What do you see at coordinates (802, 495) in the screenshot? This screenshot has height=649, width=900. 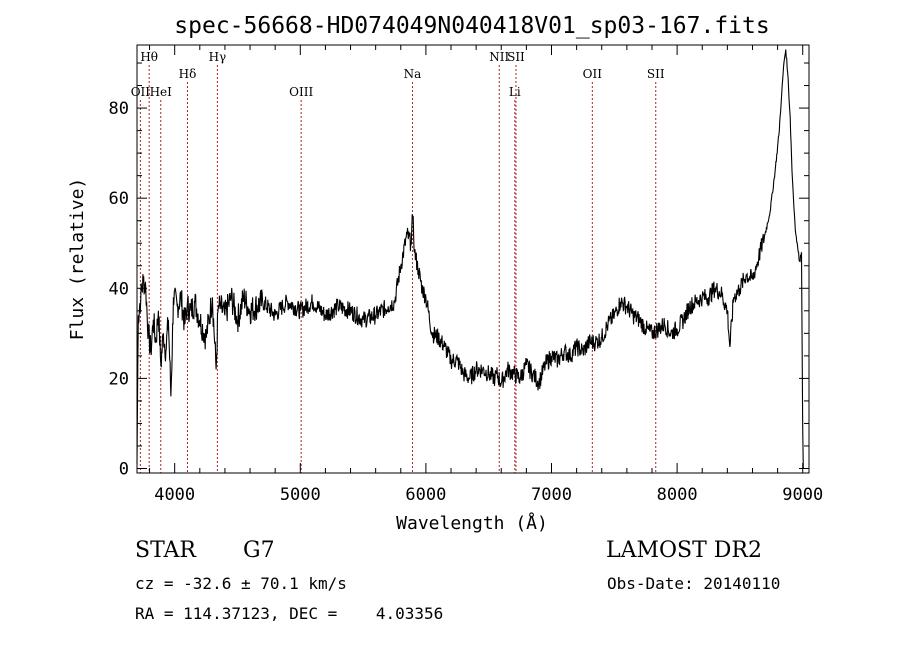 I see `x-tick-label: 9000` at bounding box center [802, 495].